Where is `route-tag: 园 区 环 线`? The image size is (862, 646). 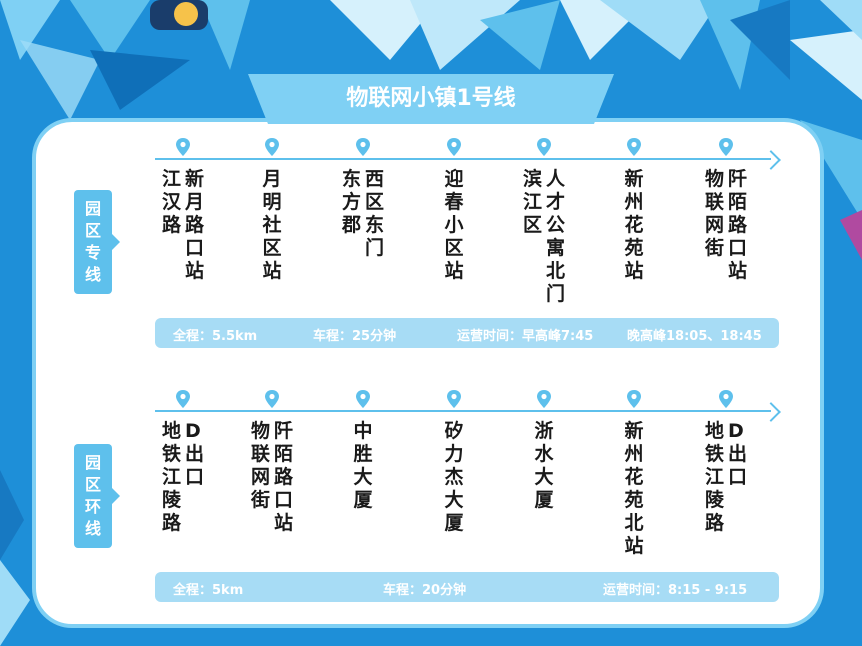 route-tag: 园 区 环 线 is located at coordinates (93, 496).